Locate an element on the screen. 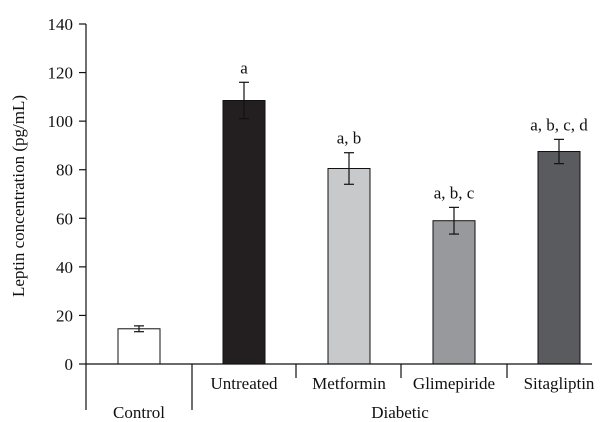 The height and width of the screenshot is (422, 607). significance-label: a, b, c is located at coordinates (454, 192).